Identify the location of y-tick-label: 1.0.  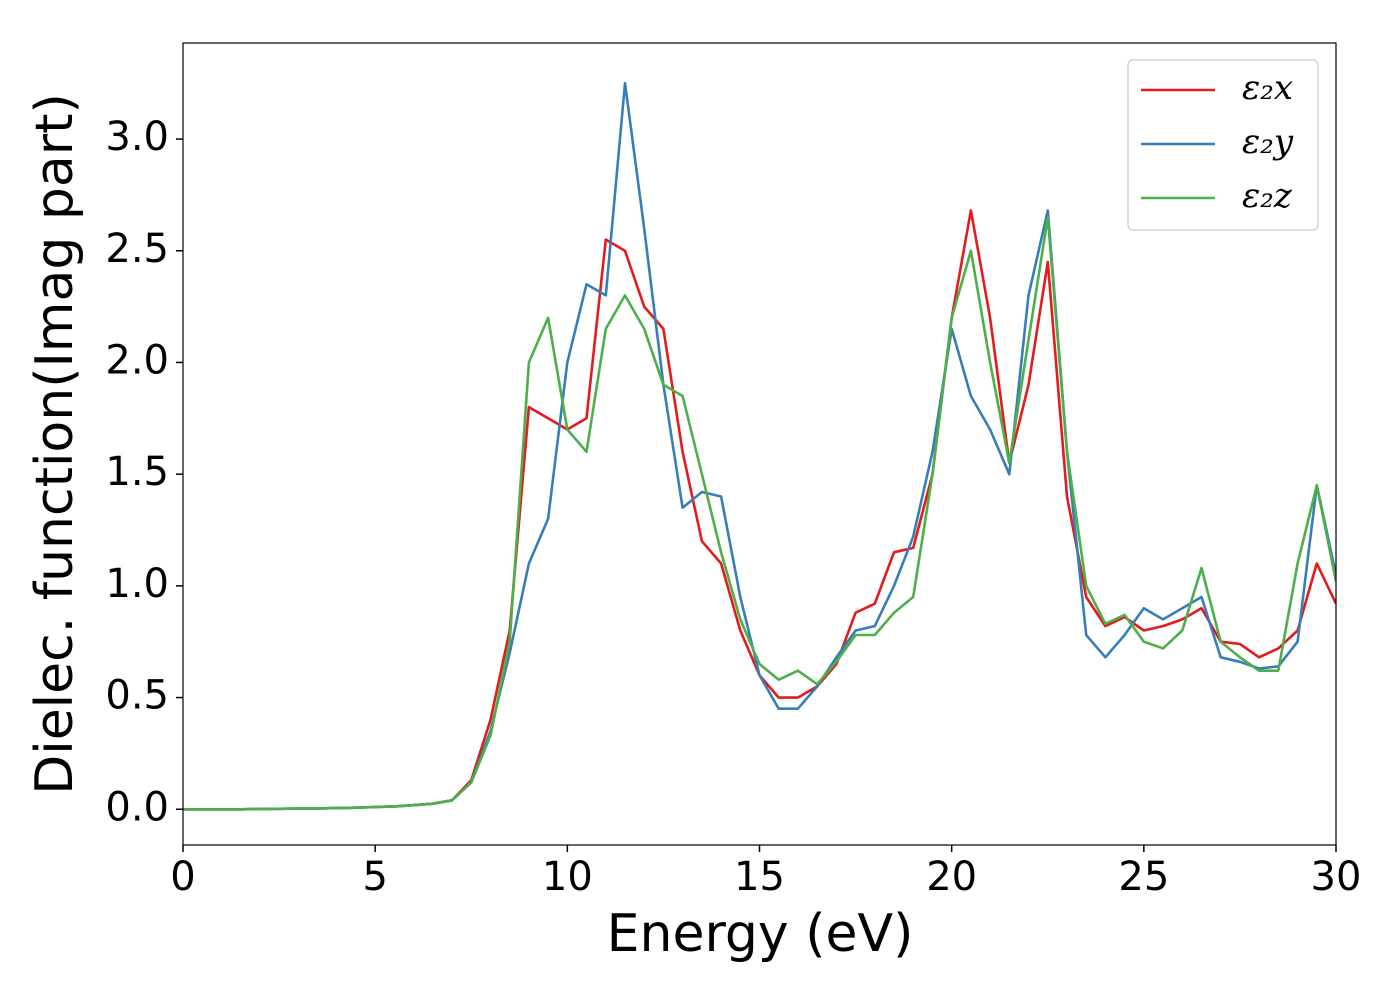
(137, 584).